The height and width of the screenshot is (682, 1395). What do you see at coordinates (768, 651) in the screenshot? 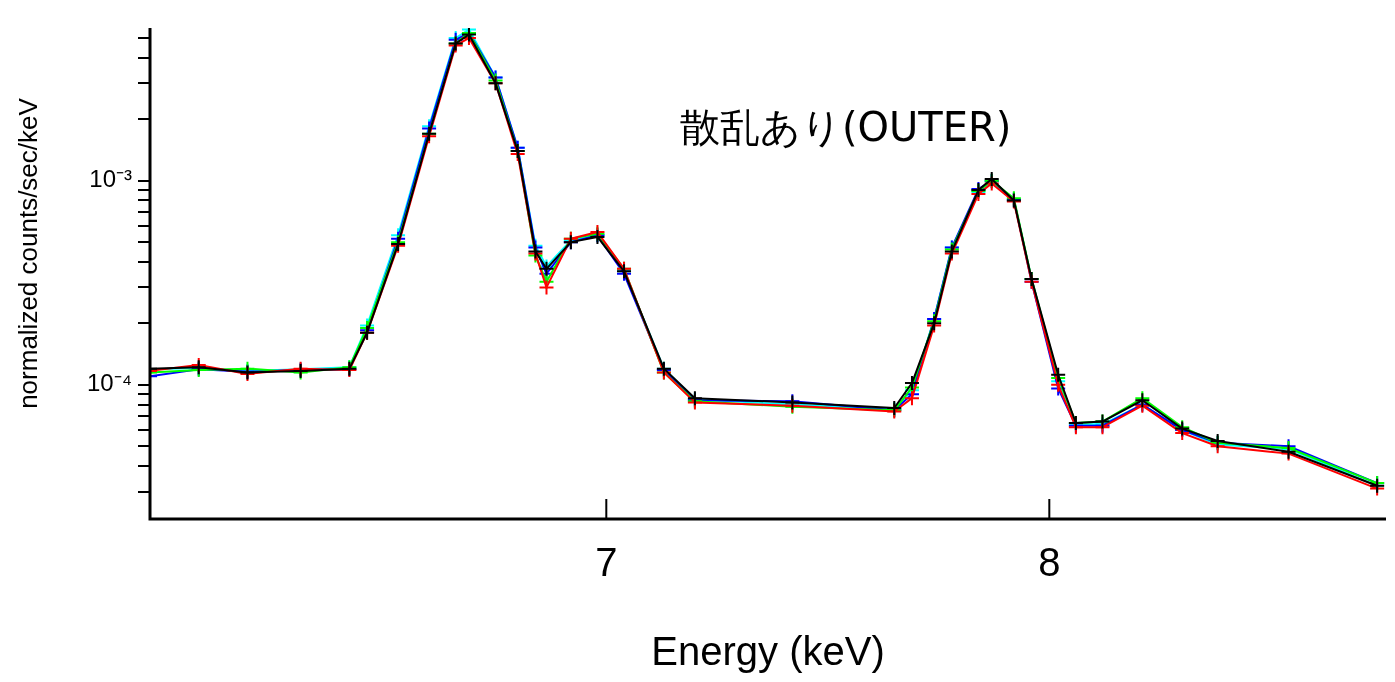
I see `x-axis-title: Energy (keV)` at bounding box center [768, 651].